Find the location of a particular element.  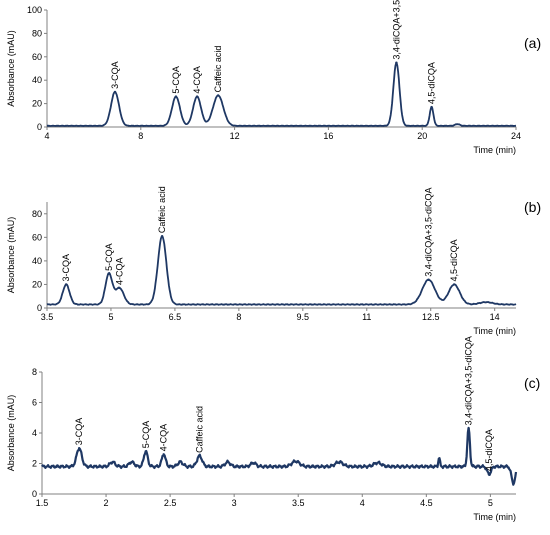

panel-label: (c) is located at coordinates (532, 383).